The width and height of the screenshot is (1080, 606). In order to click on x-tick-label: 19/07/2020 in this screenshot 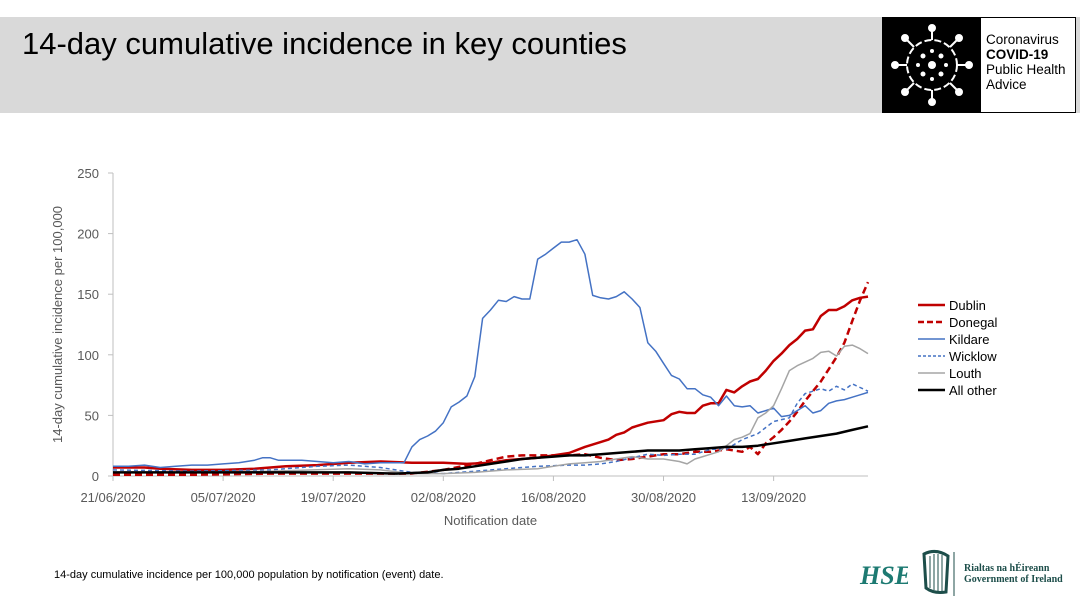, I will do `click(333, 497)`.